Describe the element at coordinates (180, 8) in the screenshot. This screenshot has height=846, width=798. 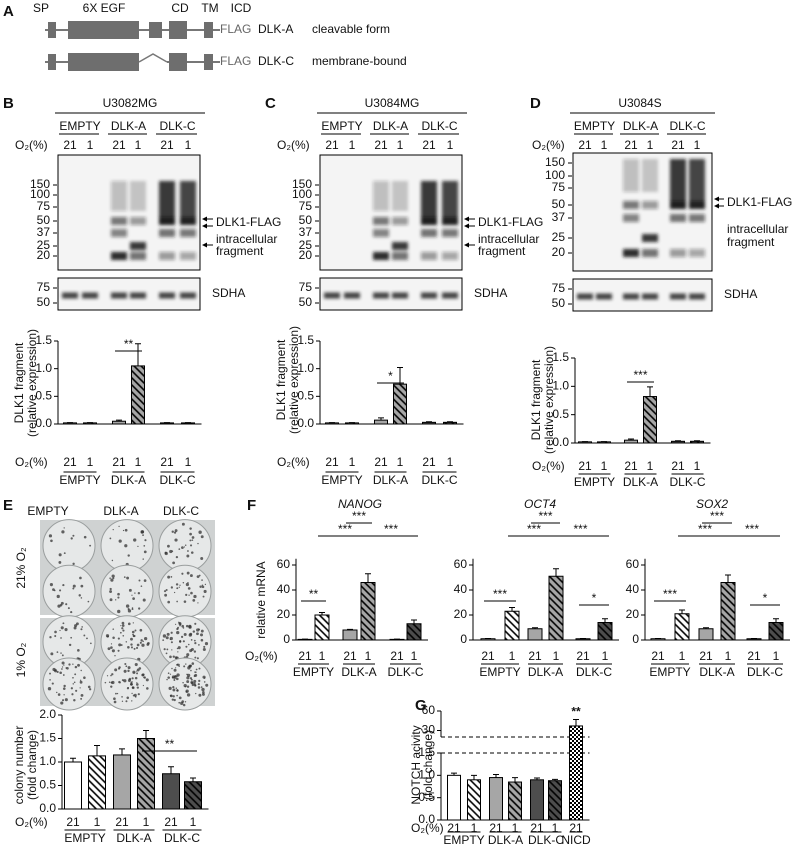
I see `domain-label: CD` at that location.